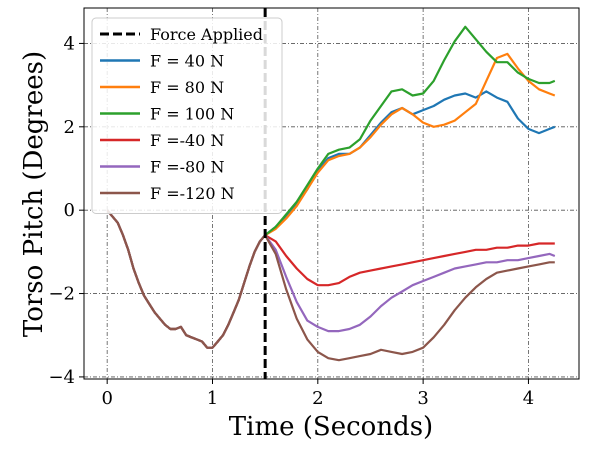  Describe the element at coordinates (192, 114) in the screenshot. I see `legend-label: F = 100 N` at that location.